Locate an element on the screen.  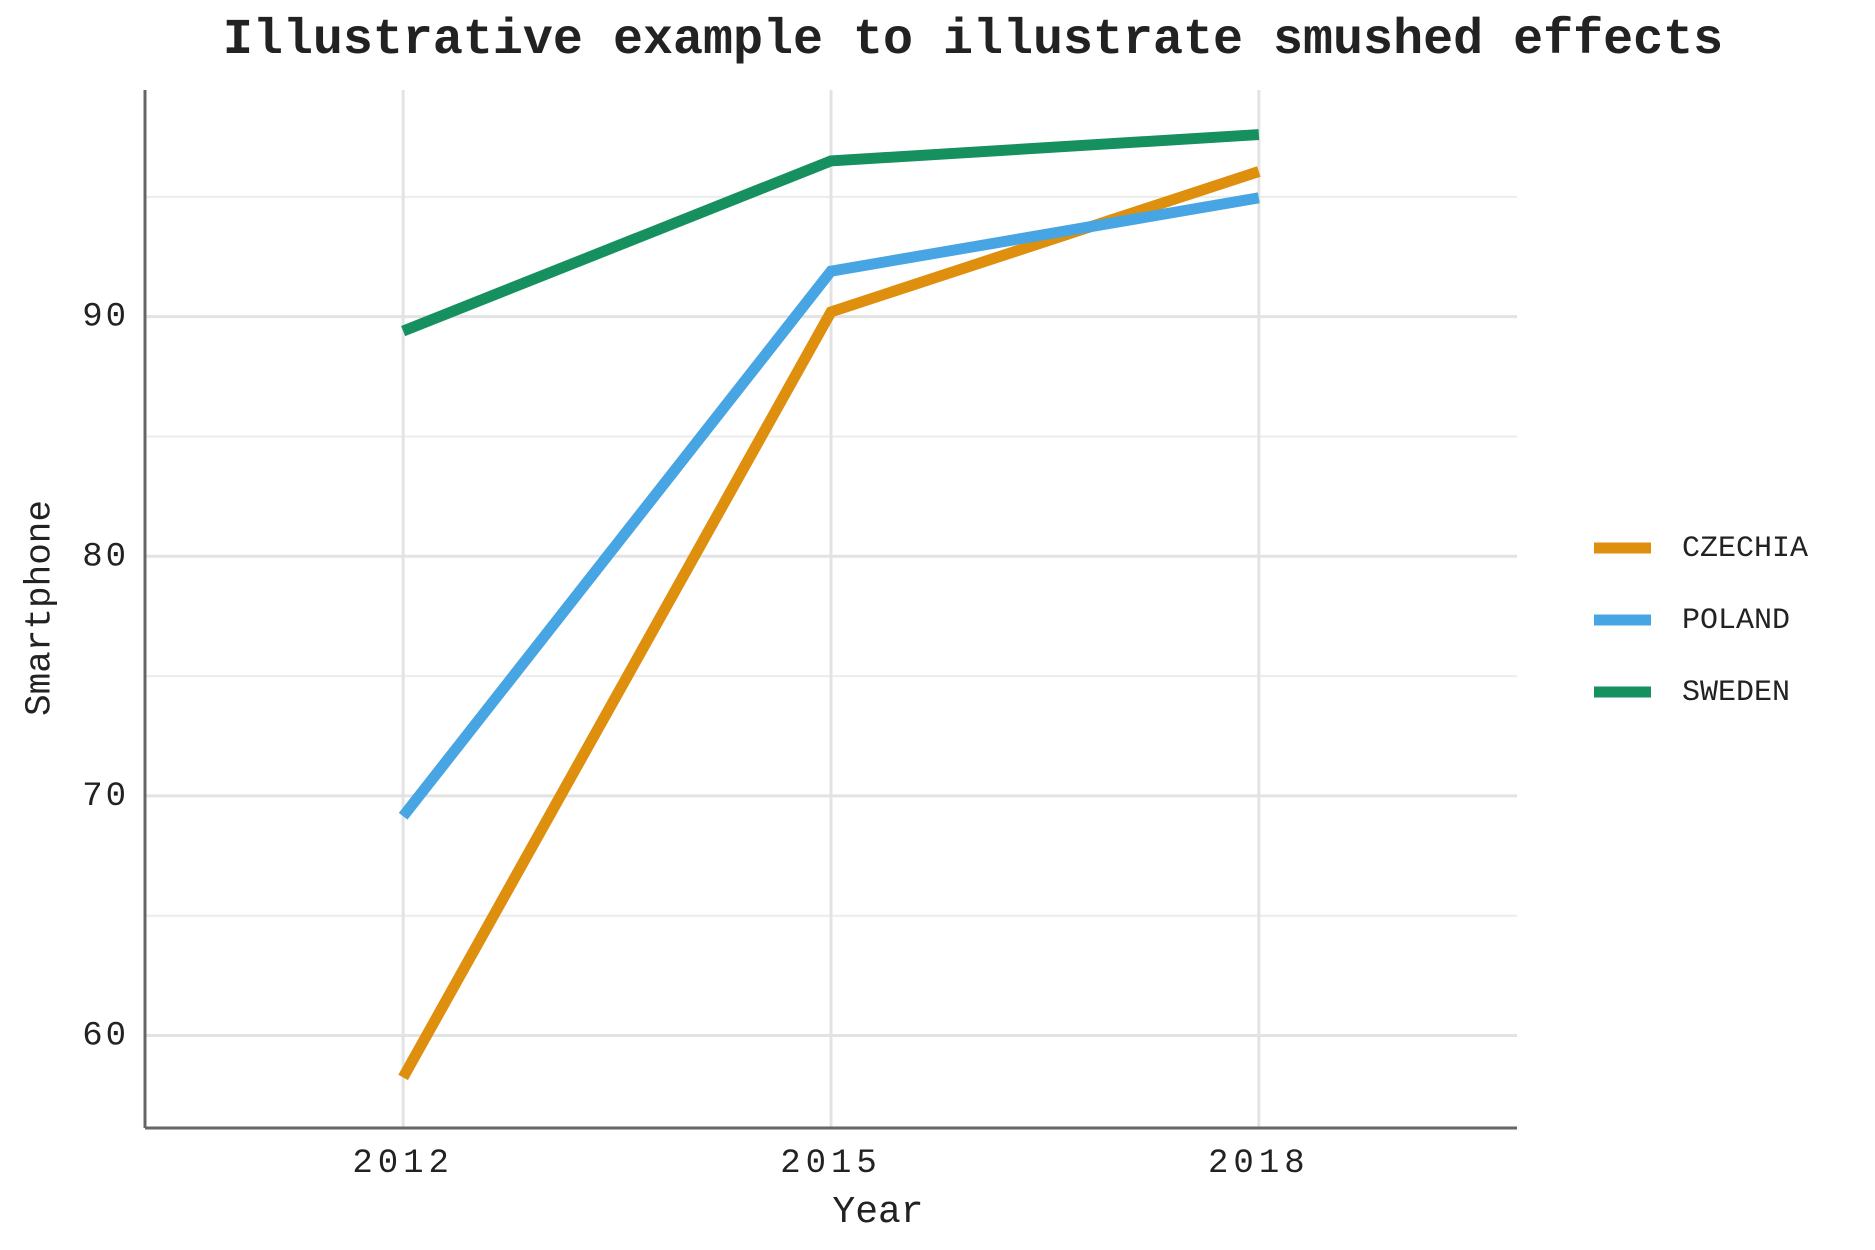
y-tick-label: 80 is located at coordinates (105, 557).